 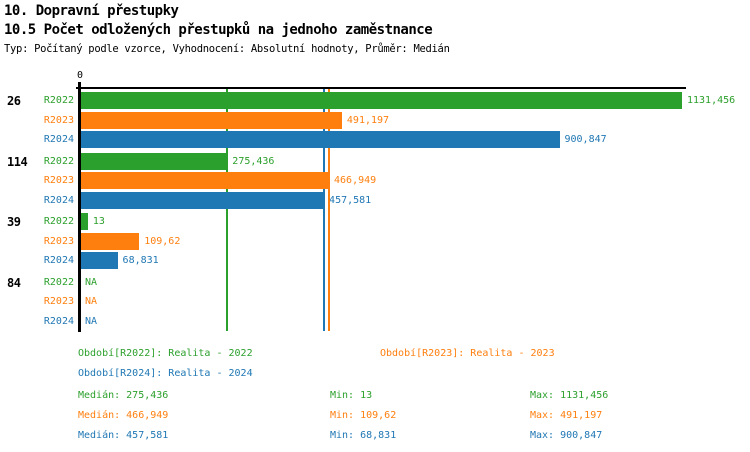 What do you see at coordinates (165, 373) in the screenshot?
I see `legend-item-r2024: Období[R2024]: Realita - 2024` at bounding box center [165, 373].